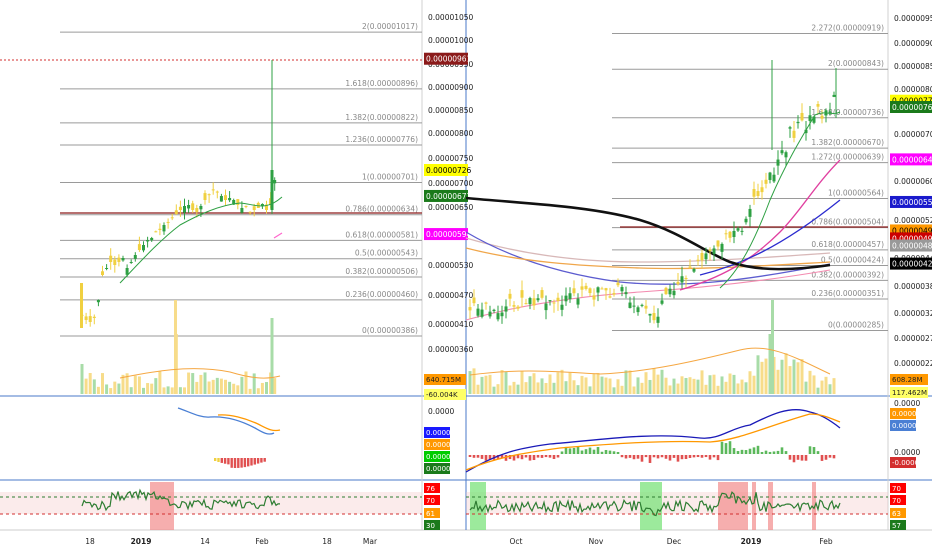 This screenshot has width=932, height=550. I want to click on right-fib-label: 2.272(0.00000919), so click(847, 28).